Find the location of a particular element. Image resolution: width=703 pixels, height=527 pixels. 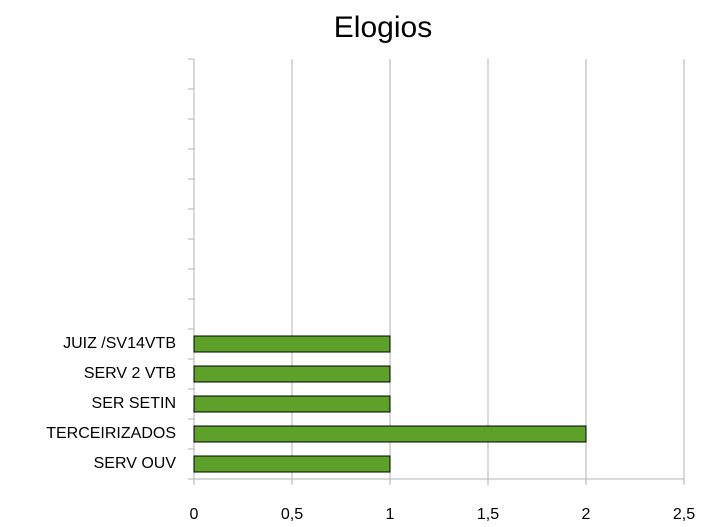

chart-title: Elogios is located at coordinates (383, 27).